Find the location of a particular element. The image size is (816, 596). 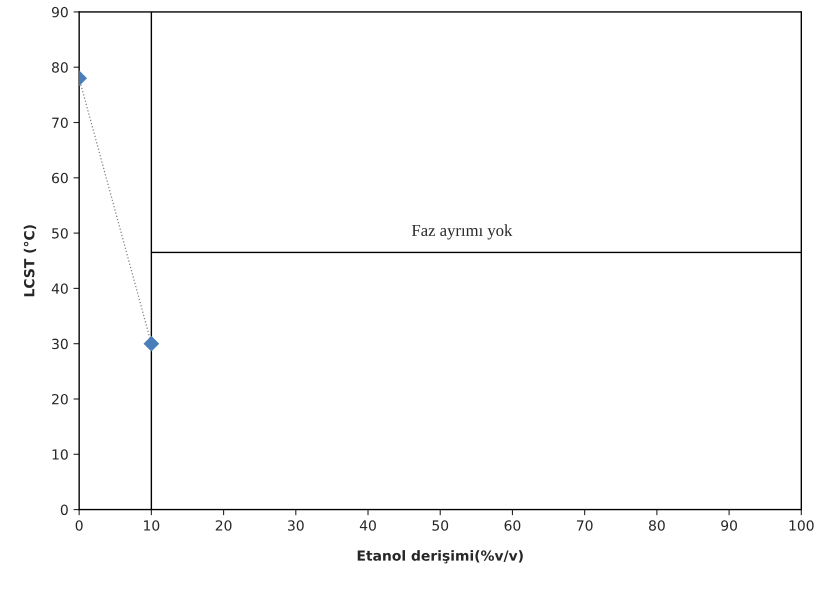

y-axis-title: LCST (°C) is located at coordinates (30, 260).